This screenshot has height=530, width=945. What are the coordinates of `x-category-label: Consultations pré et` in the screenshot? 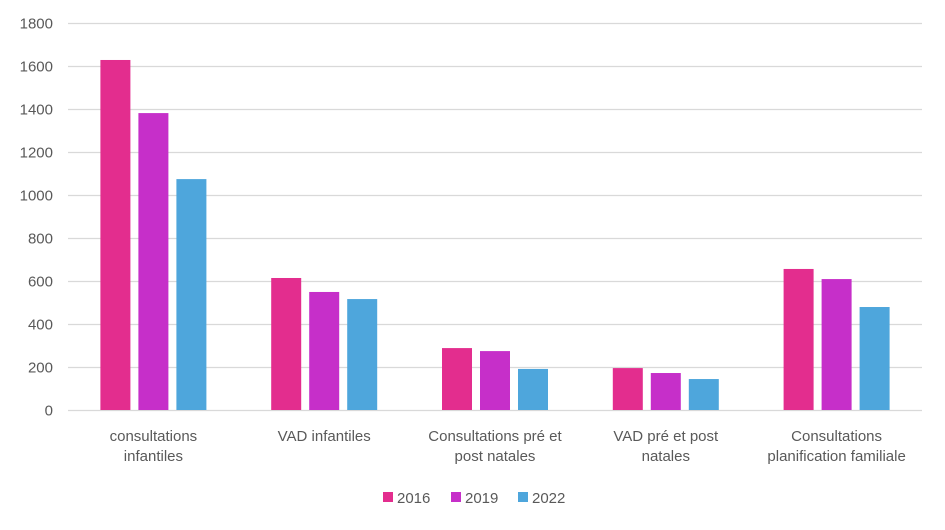 It's located at (495, 436).